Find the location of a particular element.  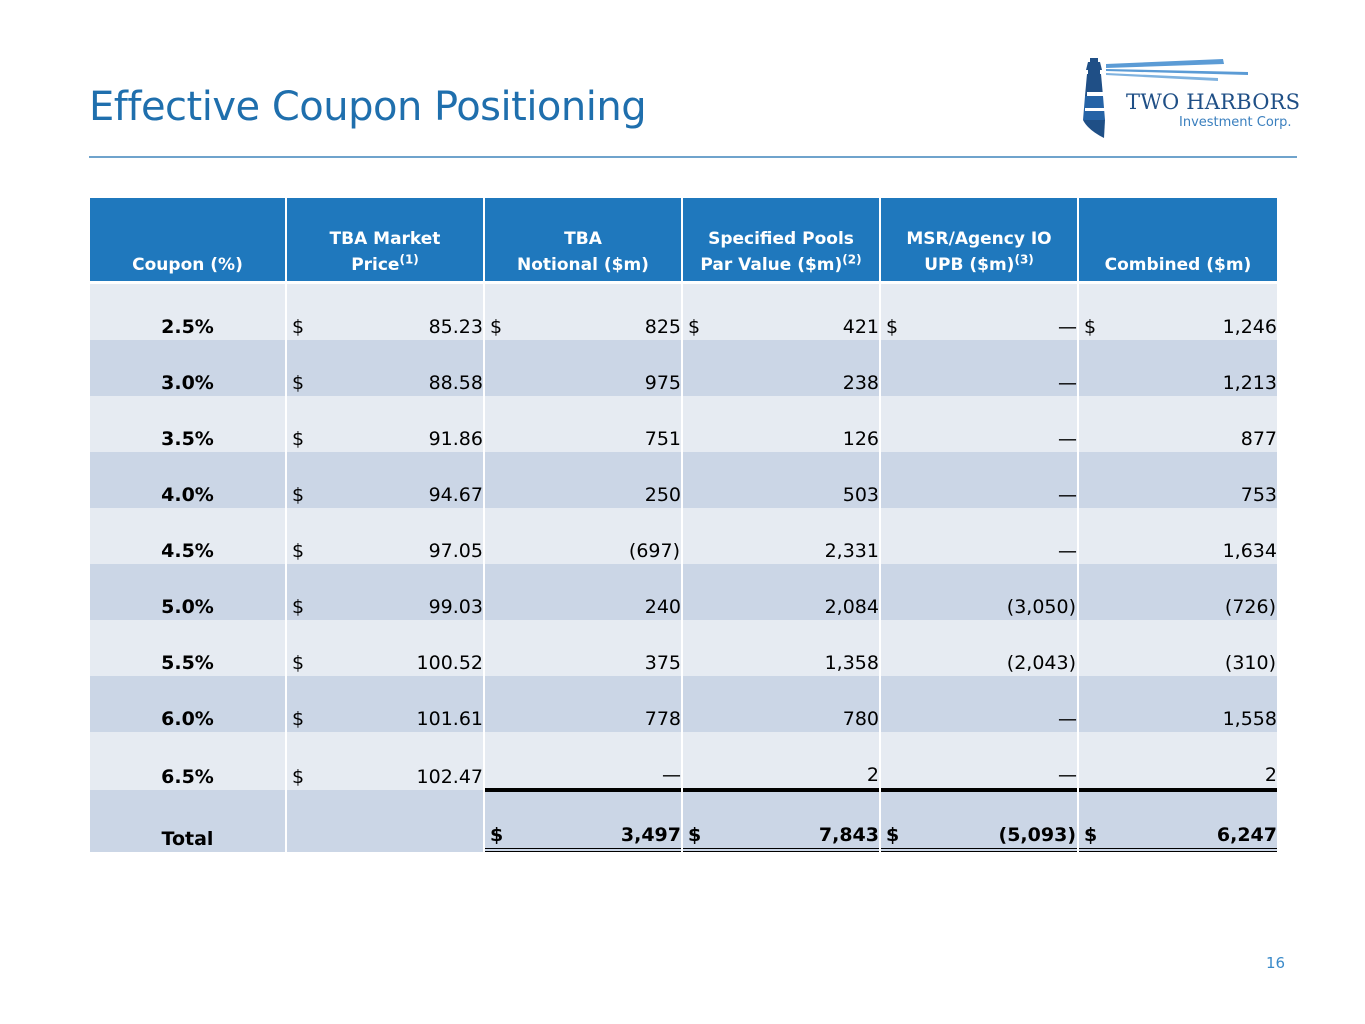

table-row: 3.5% $91.86 751 126 — 877 is located at coordinates (683, 424).